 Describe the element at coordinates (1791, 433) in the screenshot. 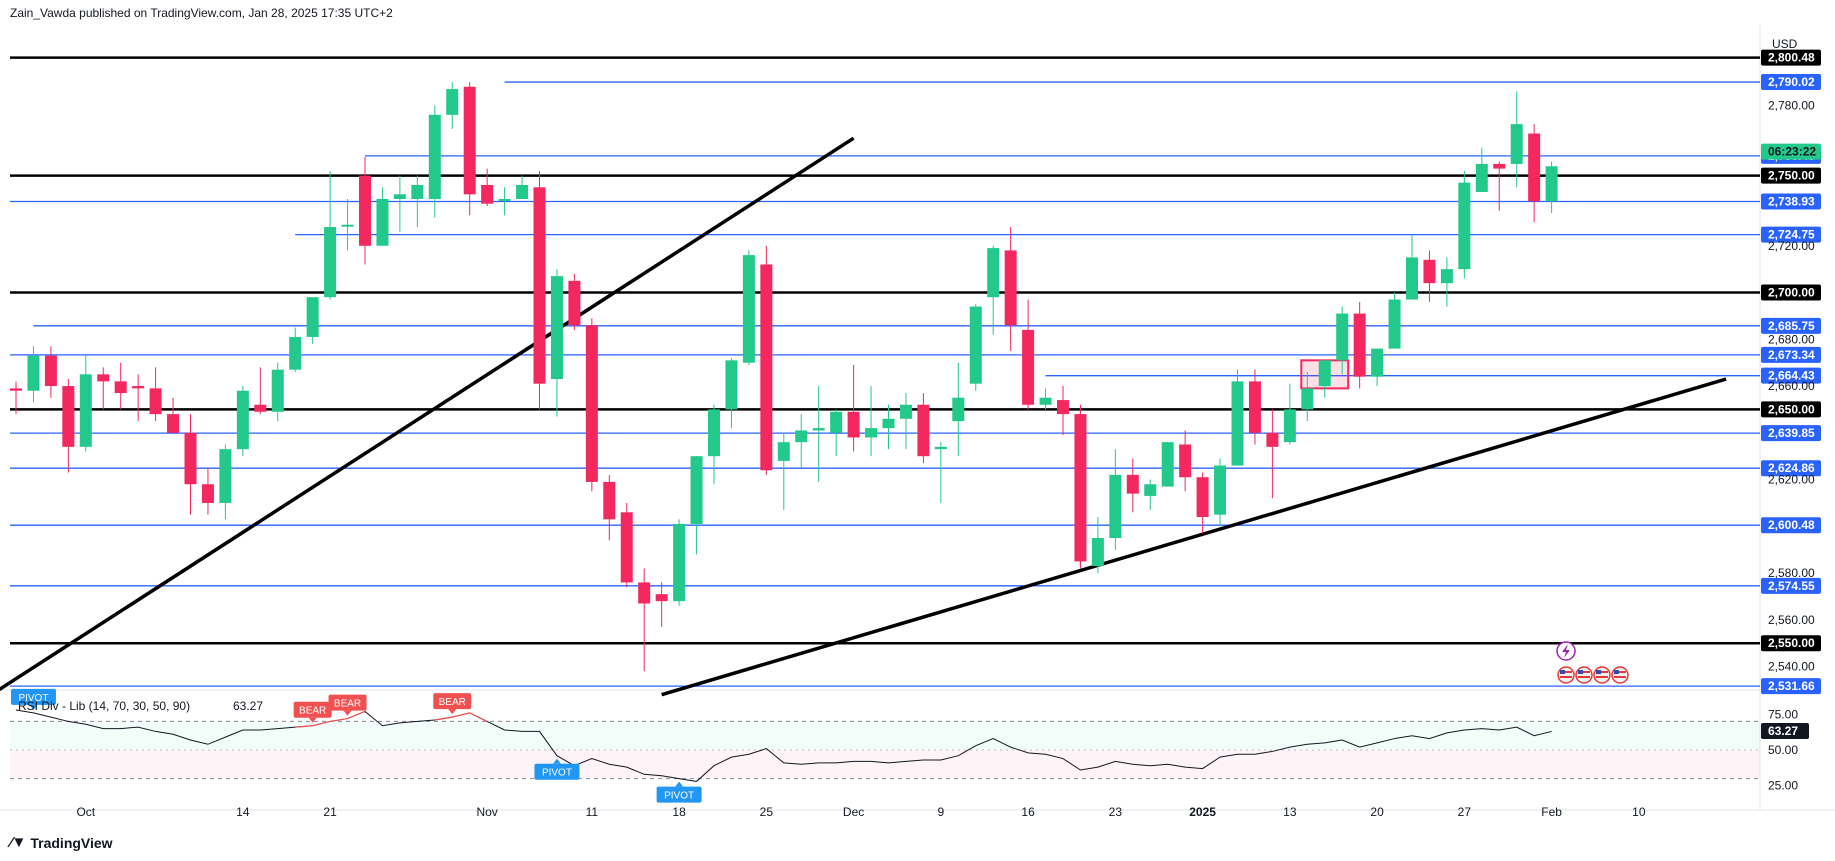

I see `level-price-label: 2,639.85` at that location.